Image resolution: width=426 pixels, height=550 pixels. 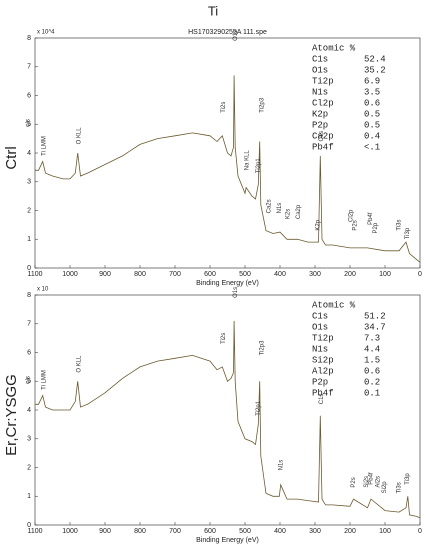 What do you see at coordinates (11, 157) in the screenshot?
I see `panel-label: Ctrl` at bounding box center [11, 157].